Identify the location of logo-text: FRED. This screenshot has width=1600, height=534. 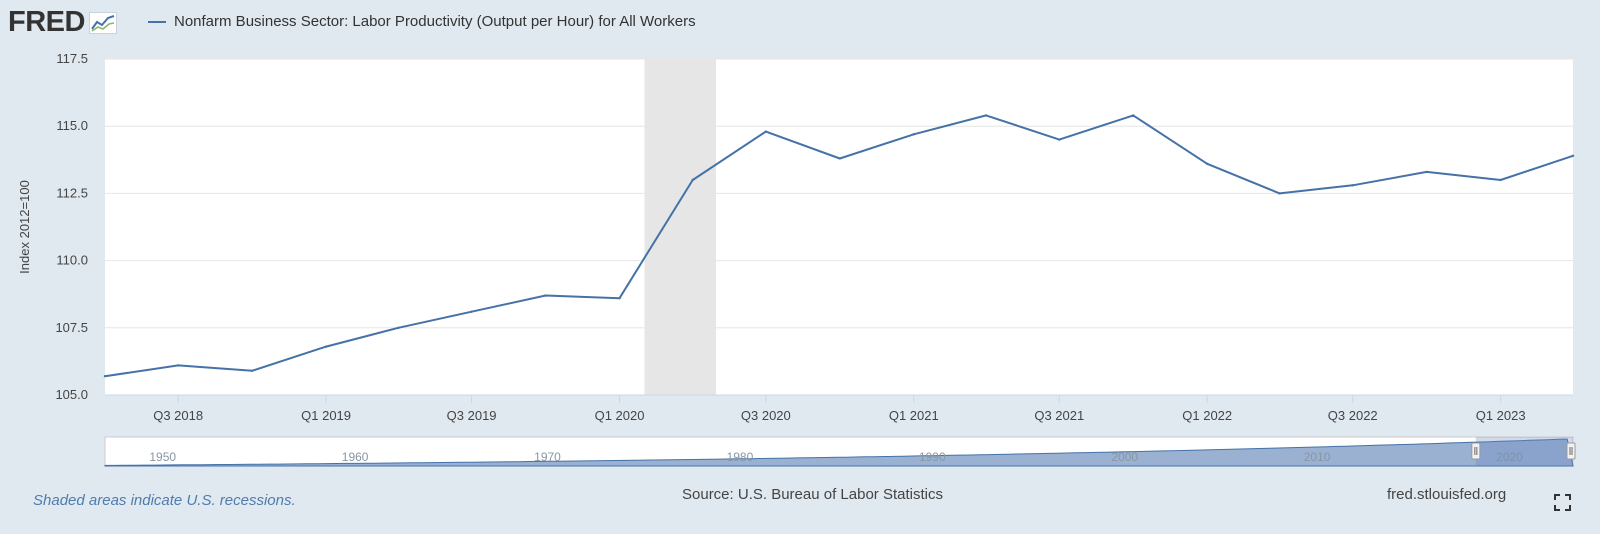
(46, 22).